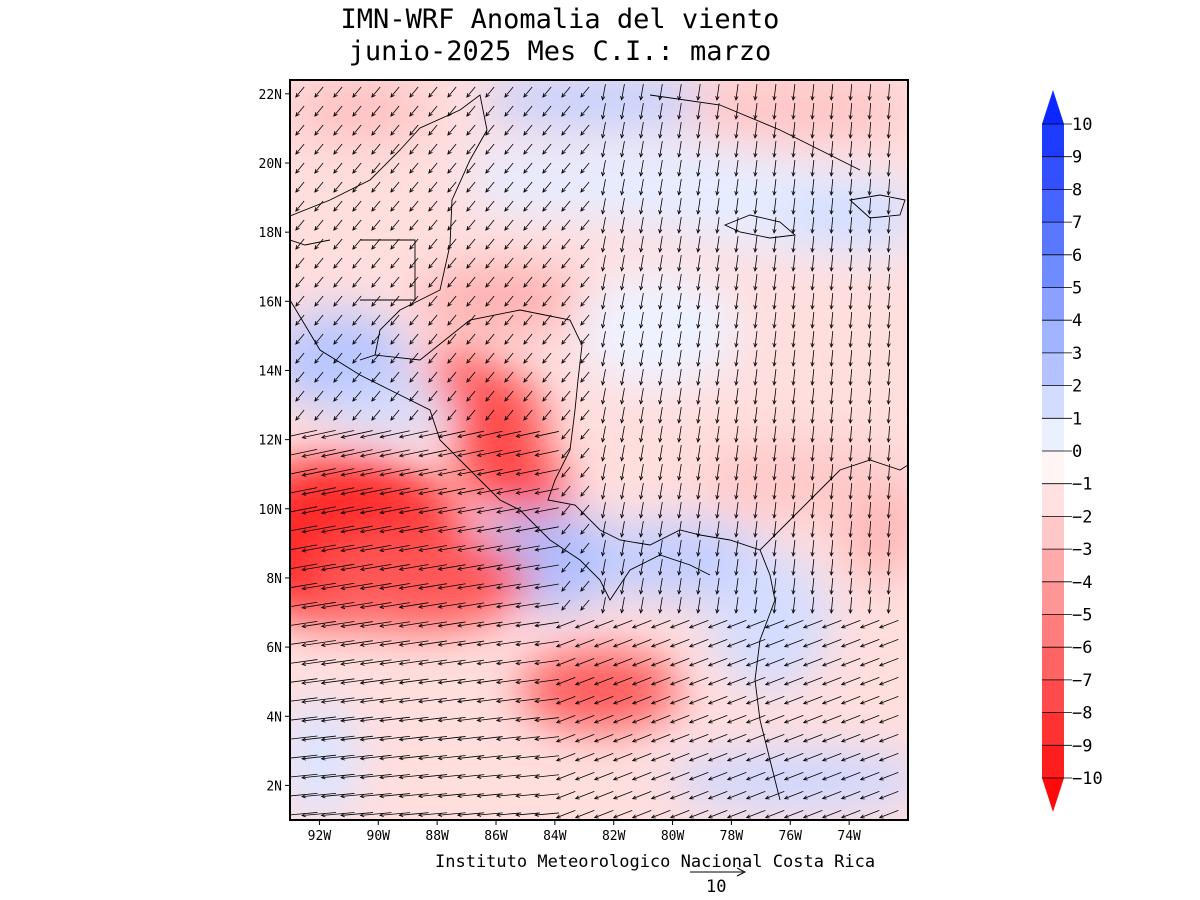 Image resolution: width=1200 pixels, height=900 pixels. I want to click on lon-tick-label: 80W, so click(673, 836).